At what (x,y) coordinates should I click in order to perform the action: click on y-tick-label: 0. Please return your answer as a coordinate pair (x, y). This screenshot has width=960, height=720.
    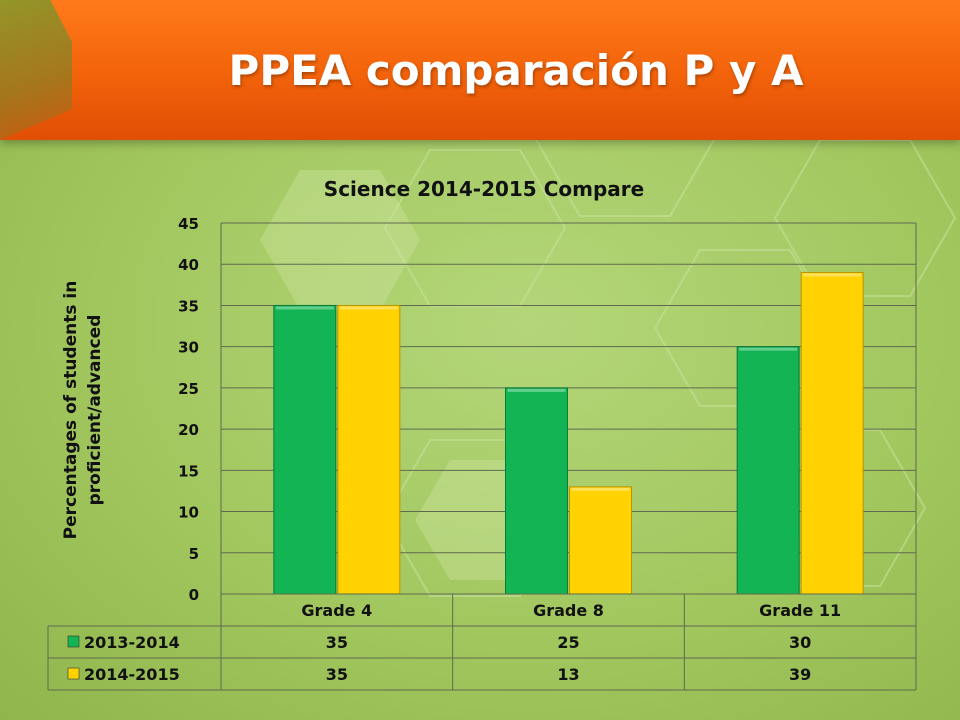
    Looking at the image, I should click on (194, 595).